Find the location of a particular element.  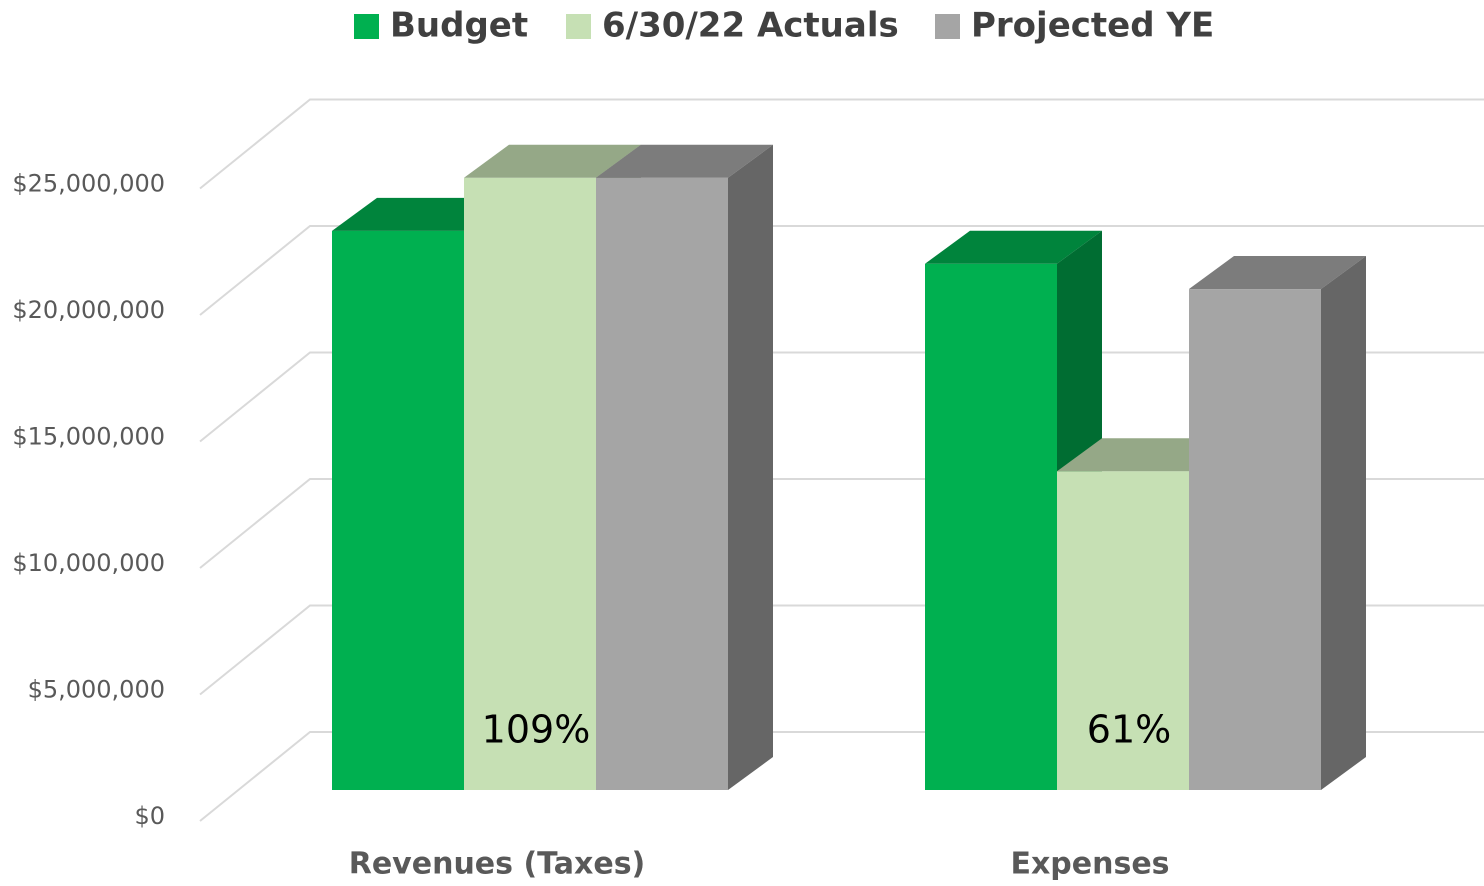

annotation: 109% is located at coordinates (536, 730).